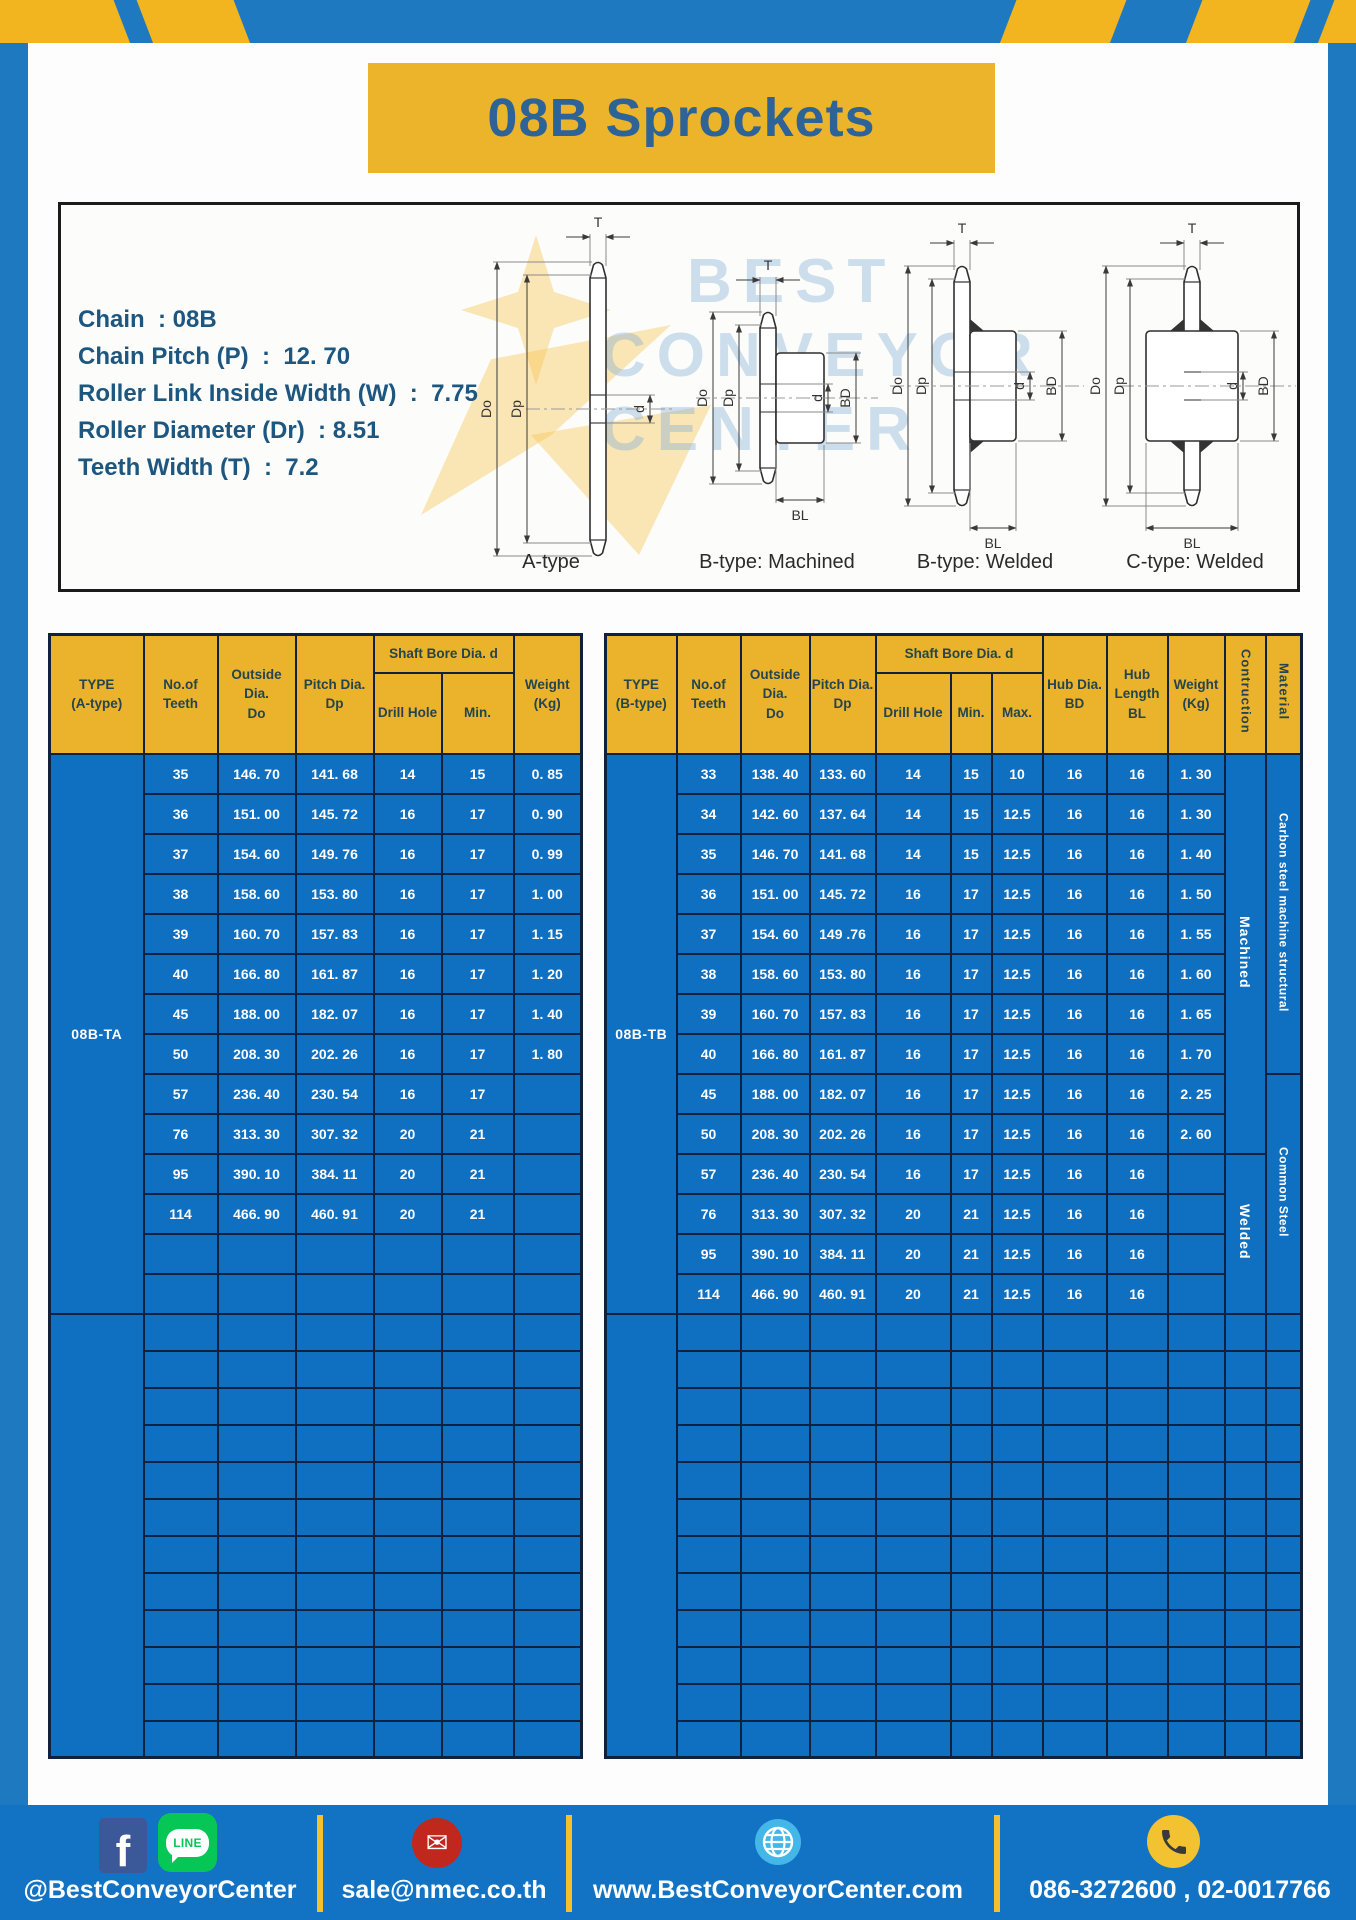 This screenshot has height=1920, width=1356. I want to click on cell: 57, so click(180, 1093).